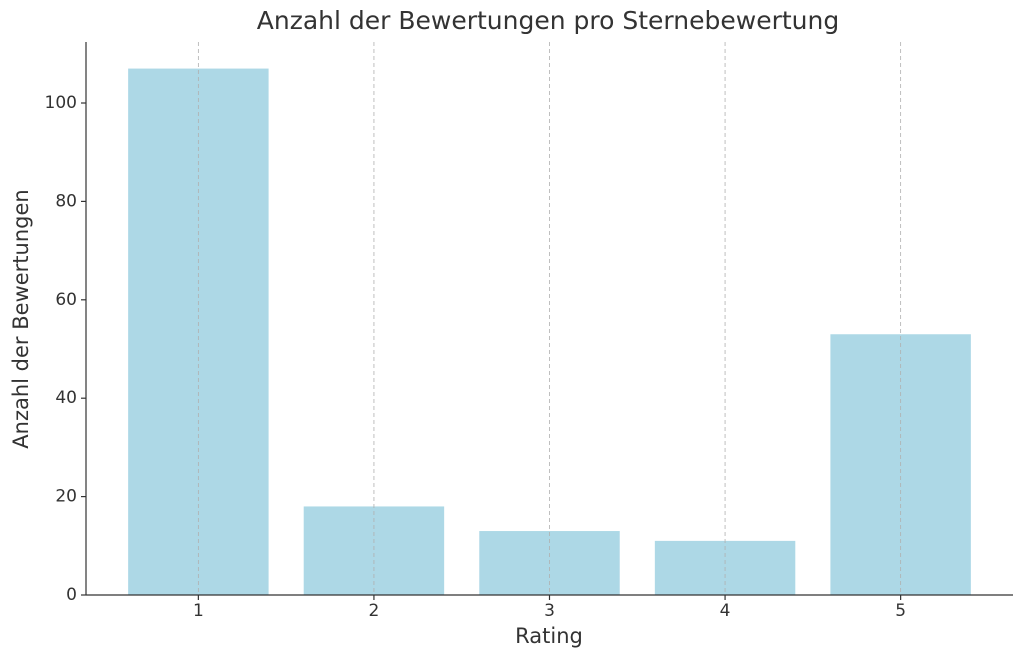 The image size is (1024, 662). I want to click on x-axis-label: Rating, so click(549, 636).